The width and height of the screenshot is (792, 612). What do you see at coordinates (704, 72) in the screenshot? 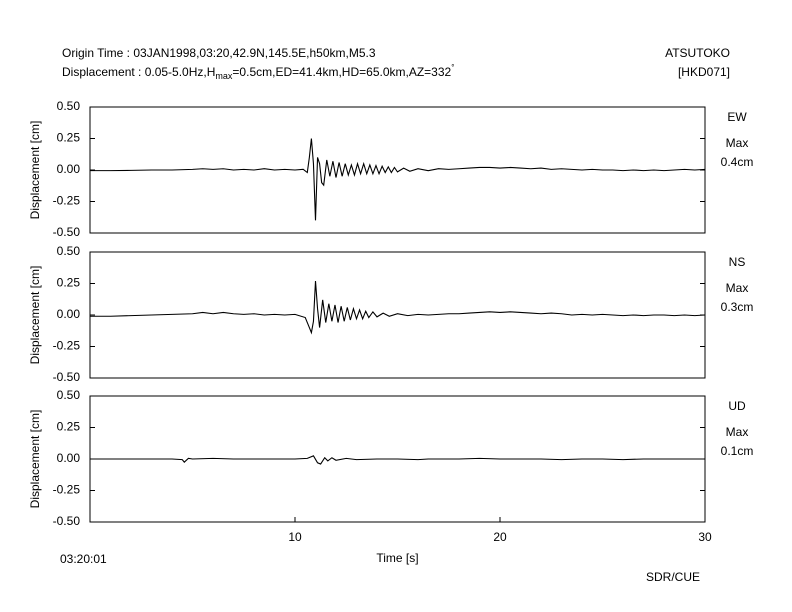
I see `station-code: [HKD071]` at bounding box center [704, 72].